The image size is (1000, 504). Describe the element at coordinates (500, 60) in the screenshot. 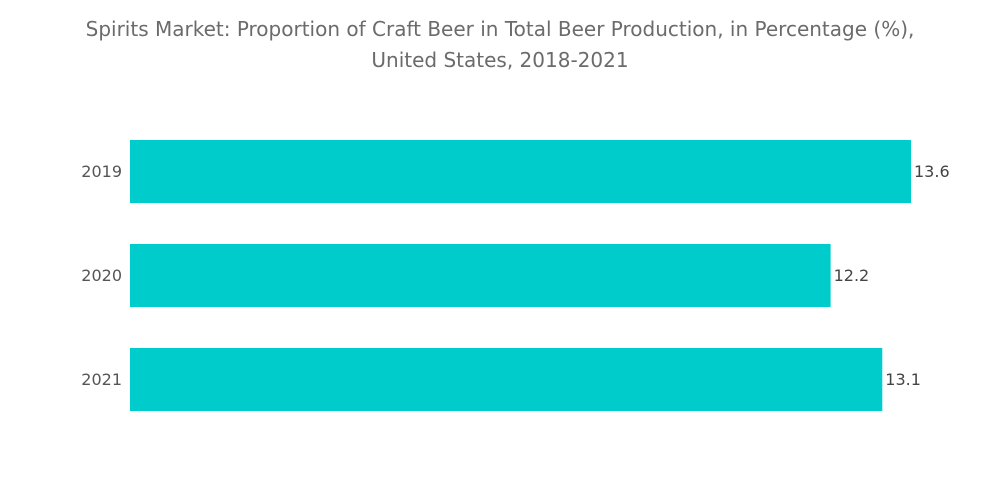

I see `chart-subtitle: United States, 2018-2021` at that location.